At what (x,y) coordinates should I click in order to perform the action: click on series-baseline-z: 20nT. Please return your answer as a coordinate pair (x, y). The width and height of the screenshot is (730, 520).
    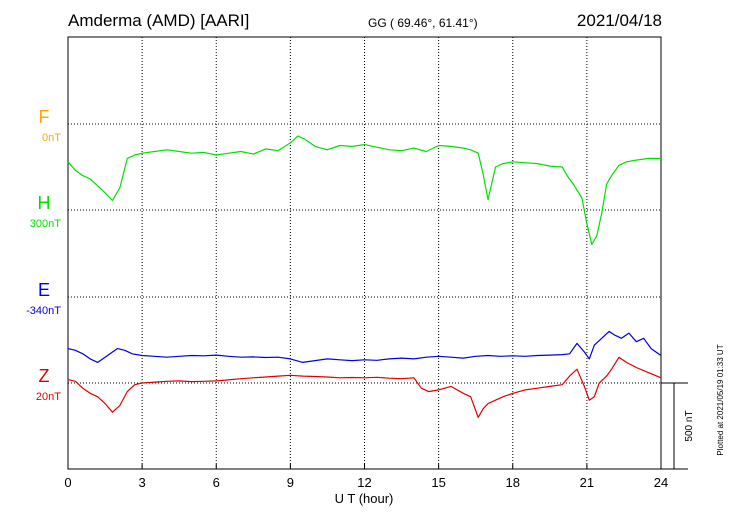
    Looking at the image, I should click on (48, 397).